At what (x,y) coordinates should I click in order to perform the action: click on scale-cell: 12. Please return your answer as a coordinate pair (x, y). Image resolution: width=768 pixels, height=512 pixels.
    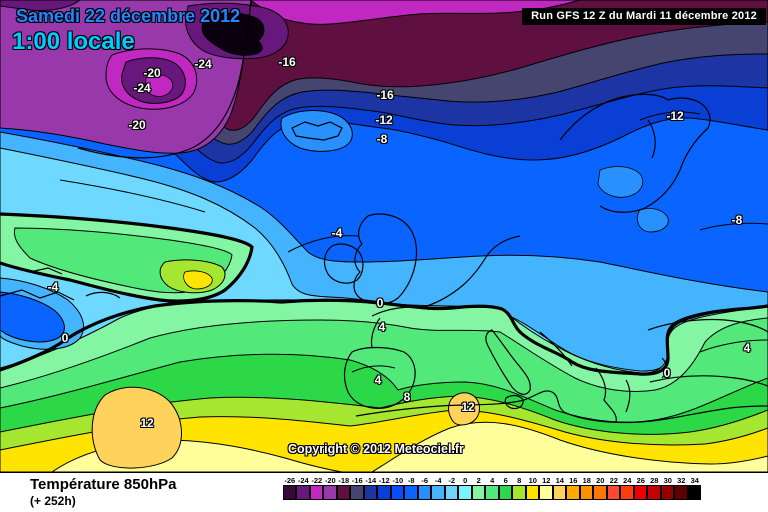
    Looking at the image, I should click on (546, 488).